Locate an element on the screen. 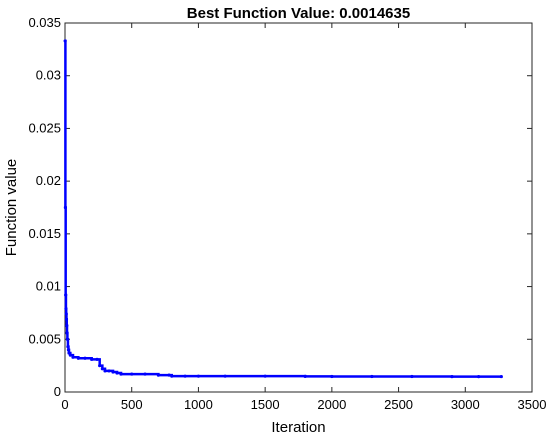  x-tick-label: 1500 is located at coordinates (265, 404).